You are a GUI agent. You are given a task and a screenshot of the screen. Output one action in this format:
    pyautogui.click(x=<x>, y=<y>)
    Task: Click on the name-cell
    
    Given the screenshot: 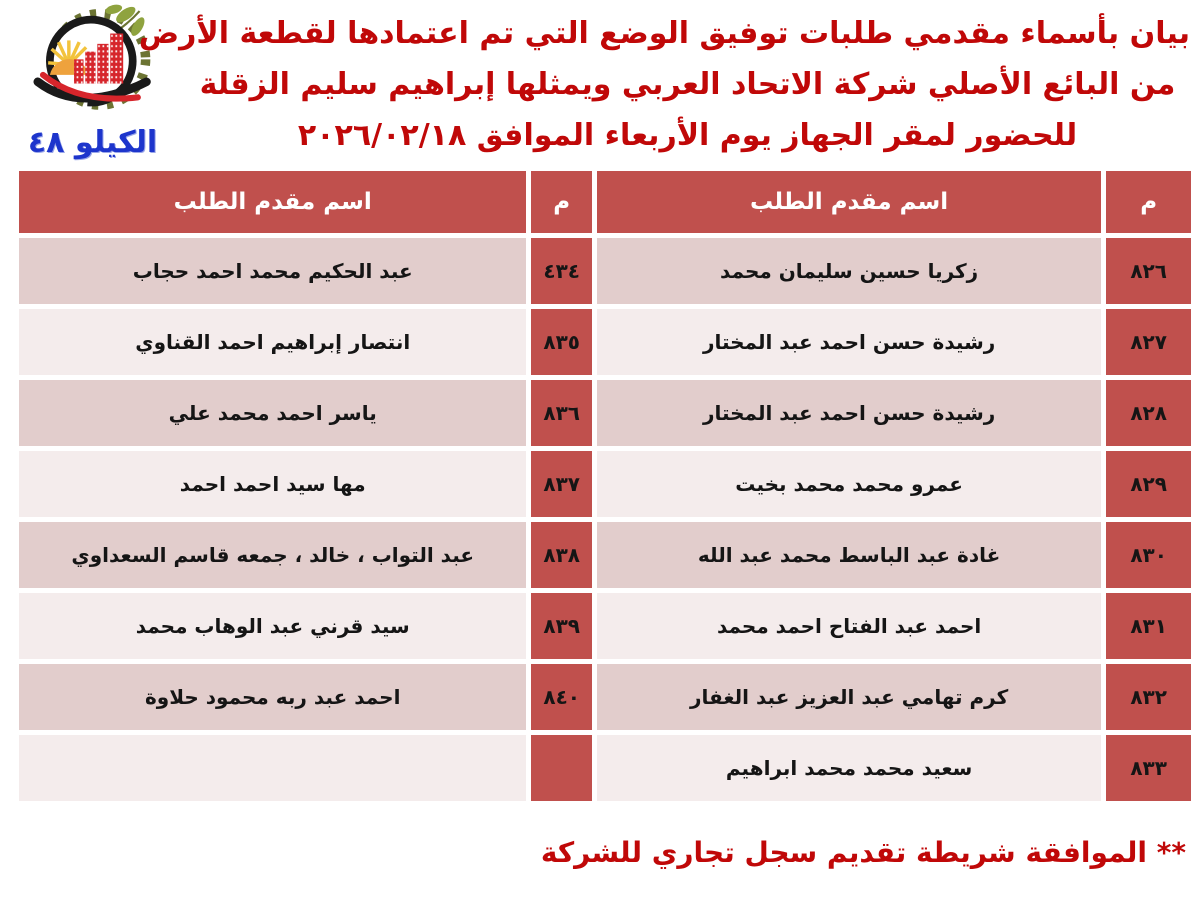 What is the action you would take?
    pyautogui.click(x=273, y=768)
    